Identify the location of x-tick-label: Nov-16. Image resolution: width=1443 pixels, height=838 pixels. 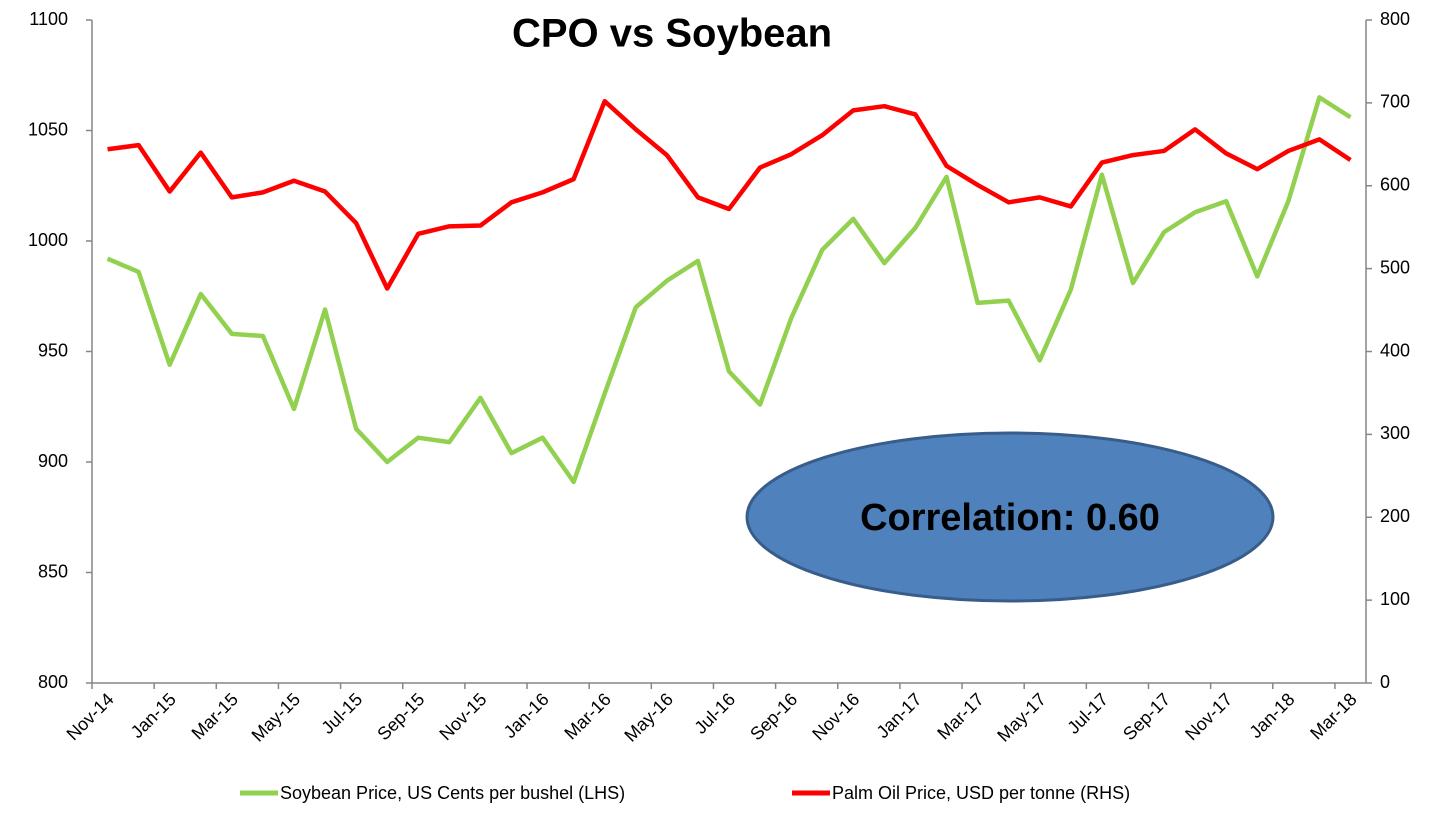
(835, 716).